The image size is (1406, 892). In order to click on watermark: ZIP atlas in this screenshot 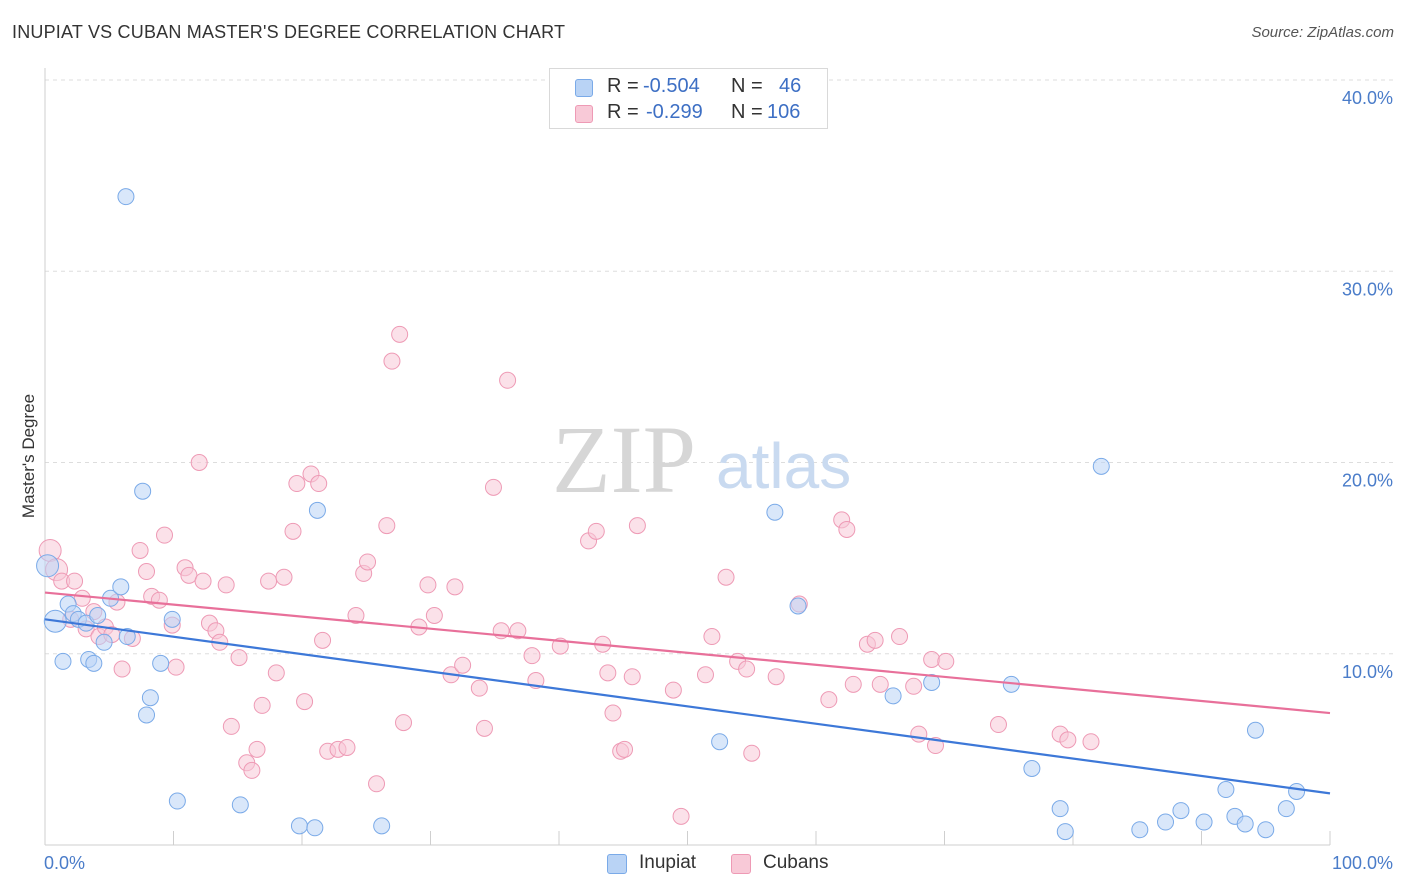, I will do `click(701, 459)`.